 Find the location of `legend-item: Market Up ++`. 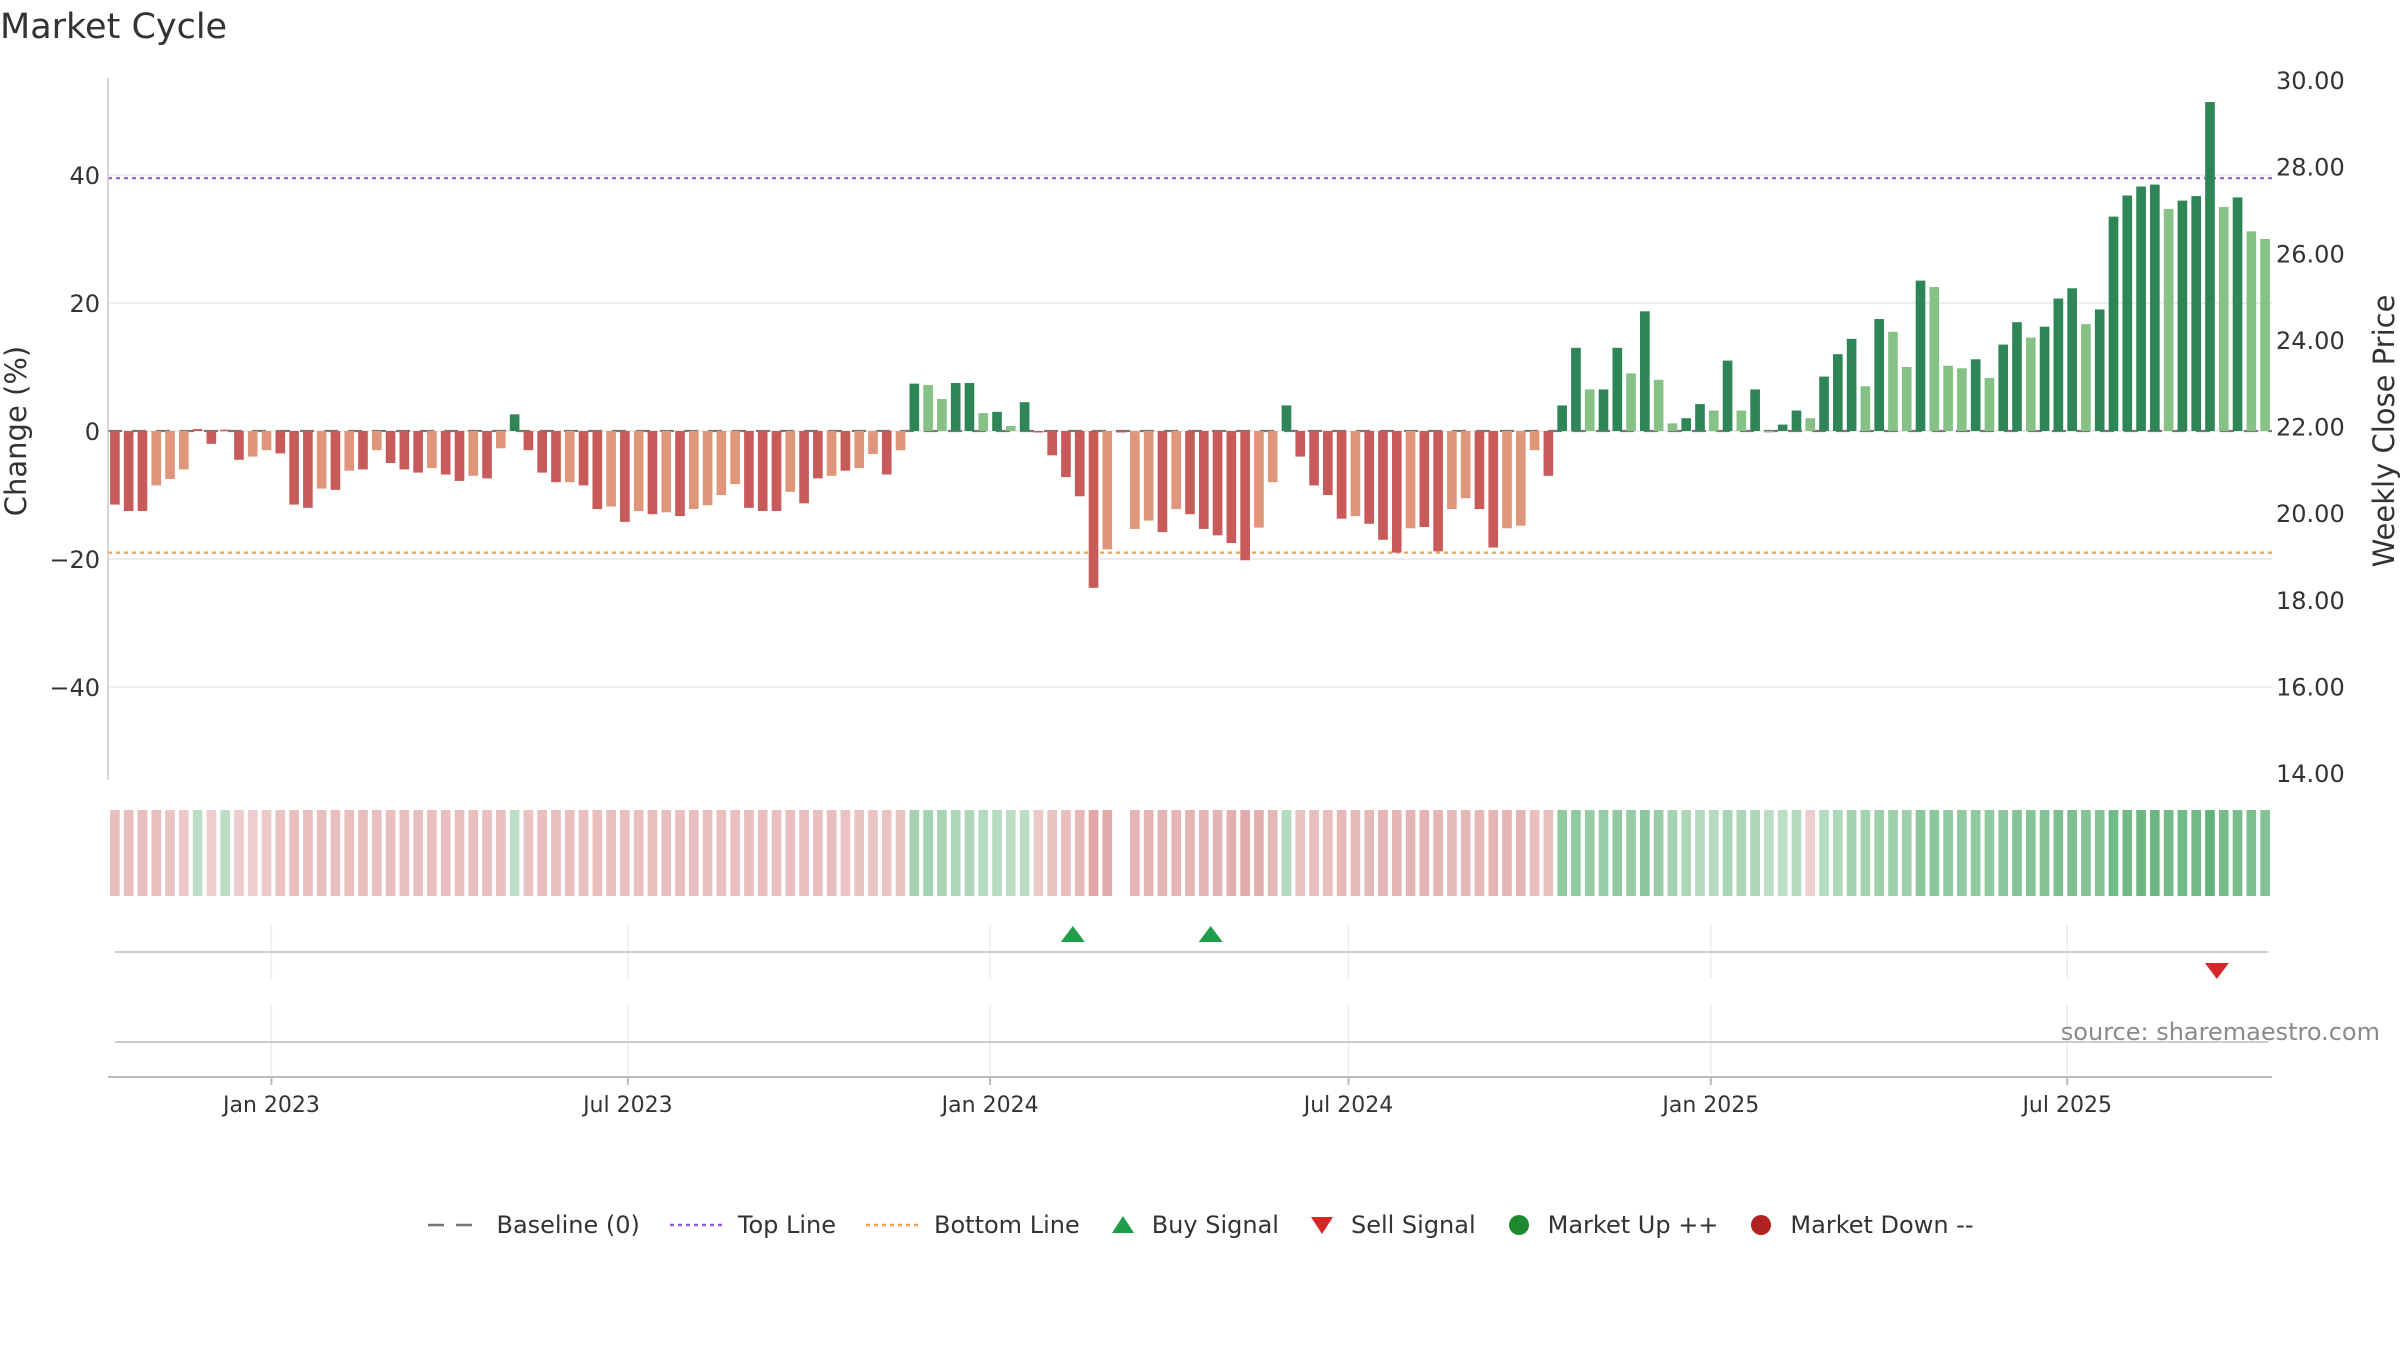

legend-item: Market Up ++ is located at coordinates (1611, 1225).